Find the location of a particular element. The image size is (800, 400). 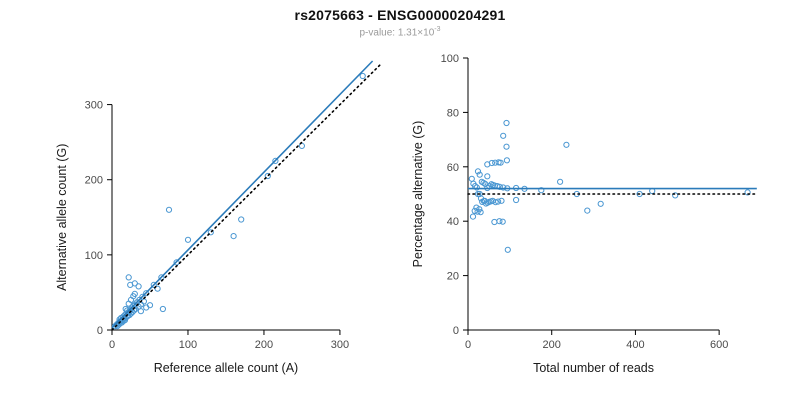

x-tick-label: 300 is located at coordinates (340, 345).